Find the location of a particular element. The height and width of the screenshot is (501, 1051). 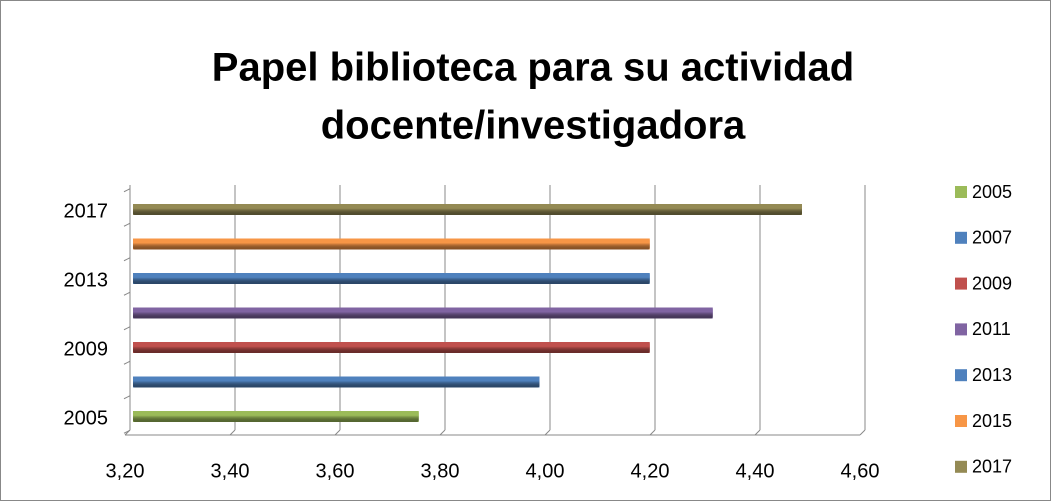

x-tick-label: 4,60 is located at coordinates (860, 471).